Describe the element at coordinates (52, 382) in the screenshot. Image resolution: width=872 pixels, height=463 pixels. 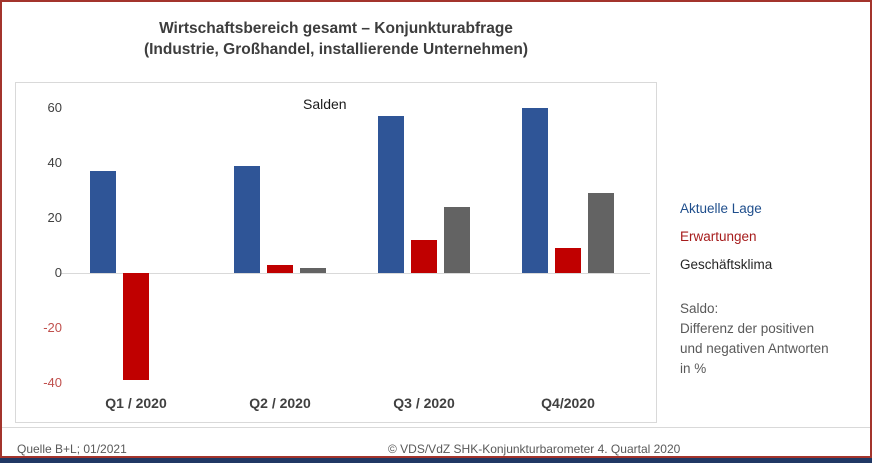
I see `y-tick--40: -40` at that location.